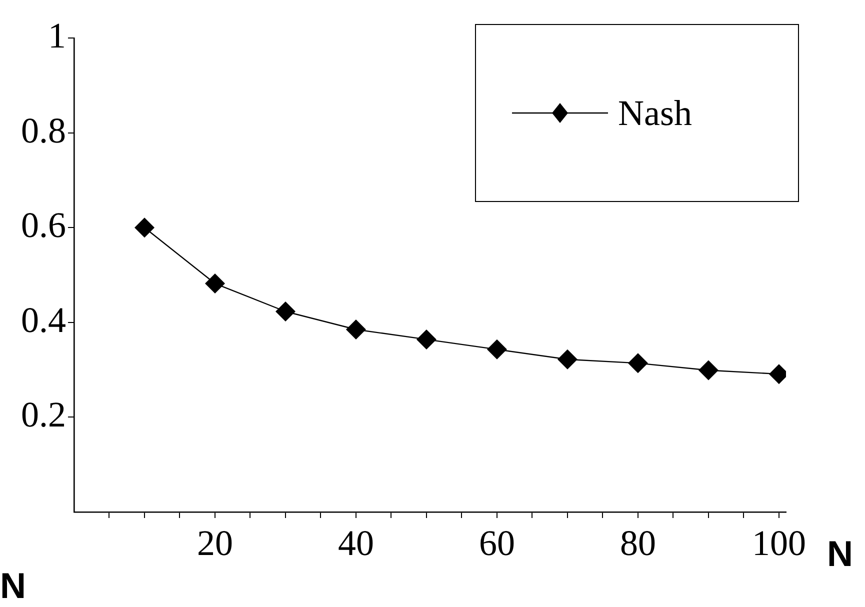 This screenshot has height=607, width=865. What do you see at coordinates (779, 543) in the screenshot?
I see `x-tick-label: 100` at bounding box center [779, 543].